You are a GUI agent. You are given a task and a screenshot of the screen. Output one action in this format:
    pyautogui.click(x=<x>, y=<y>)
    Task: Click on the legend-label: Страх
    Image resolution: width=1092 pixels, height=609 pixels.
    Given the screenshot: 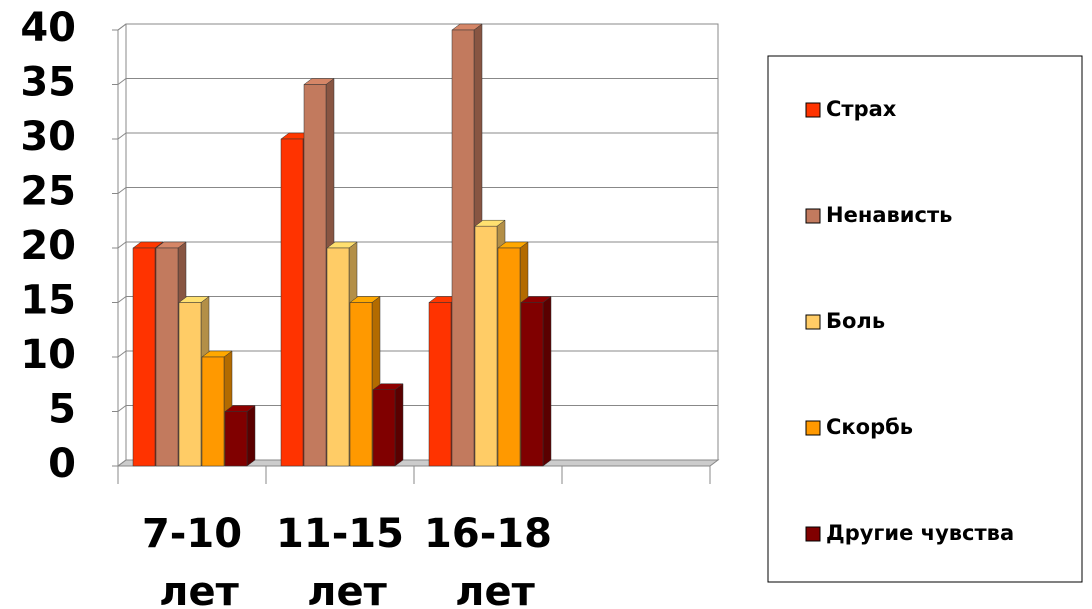 What is the action you would take?
    pyautogui.click(x=861, y=109)
    